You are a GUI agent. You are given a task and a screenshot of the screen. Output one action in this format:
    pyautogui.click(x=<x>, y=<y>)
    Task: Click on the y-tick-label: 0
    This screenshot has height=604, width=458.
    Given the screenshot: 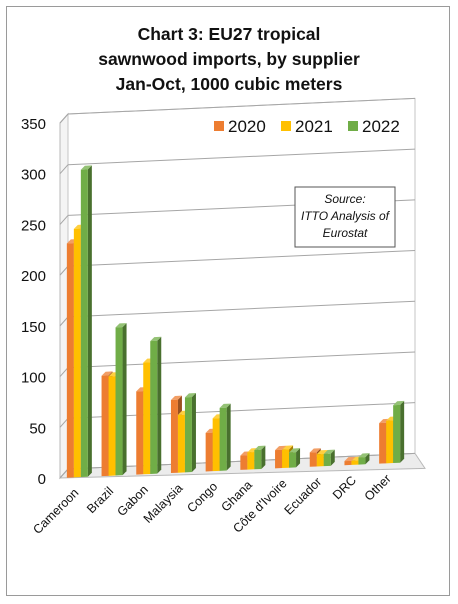 What is the action you would take?
    pyautogui.click(x=42, y=479)
    